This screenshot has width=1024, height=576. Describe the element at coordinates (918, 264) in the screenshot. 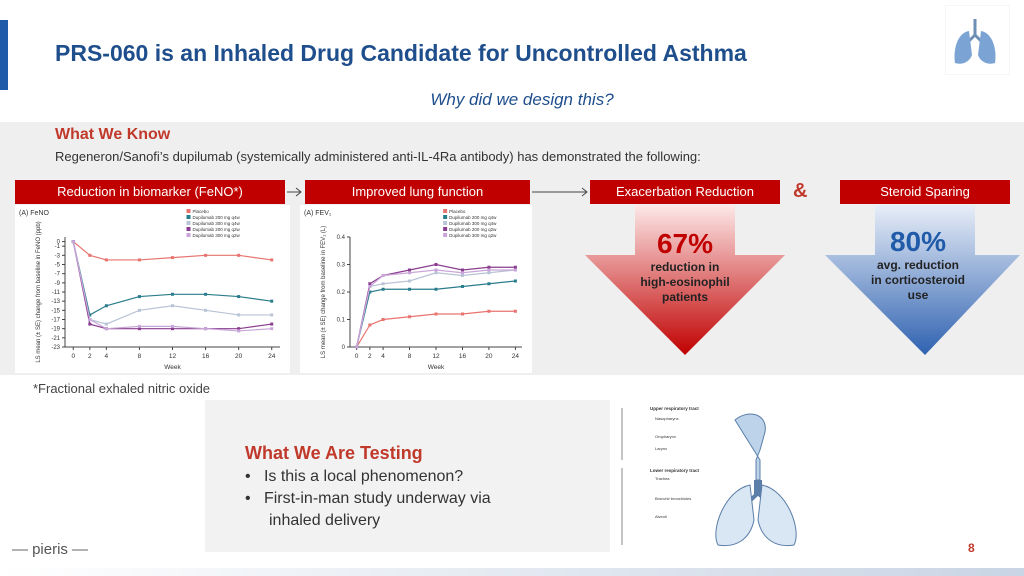

I see `stat: 80% avg. reduction in corticosteroid use` at that location.